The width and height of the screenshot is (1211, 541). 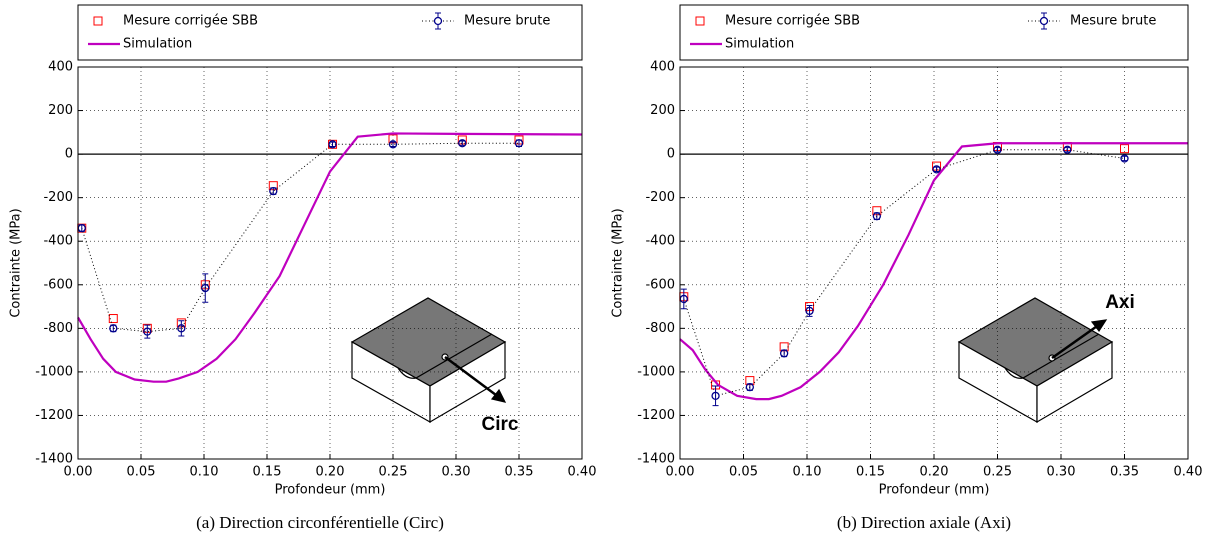 What do you see at coordinates (300, 237) in the screenshot?
I see `series-line` at bounding box center [300, 237].